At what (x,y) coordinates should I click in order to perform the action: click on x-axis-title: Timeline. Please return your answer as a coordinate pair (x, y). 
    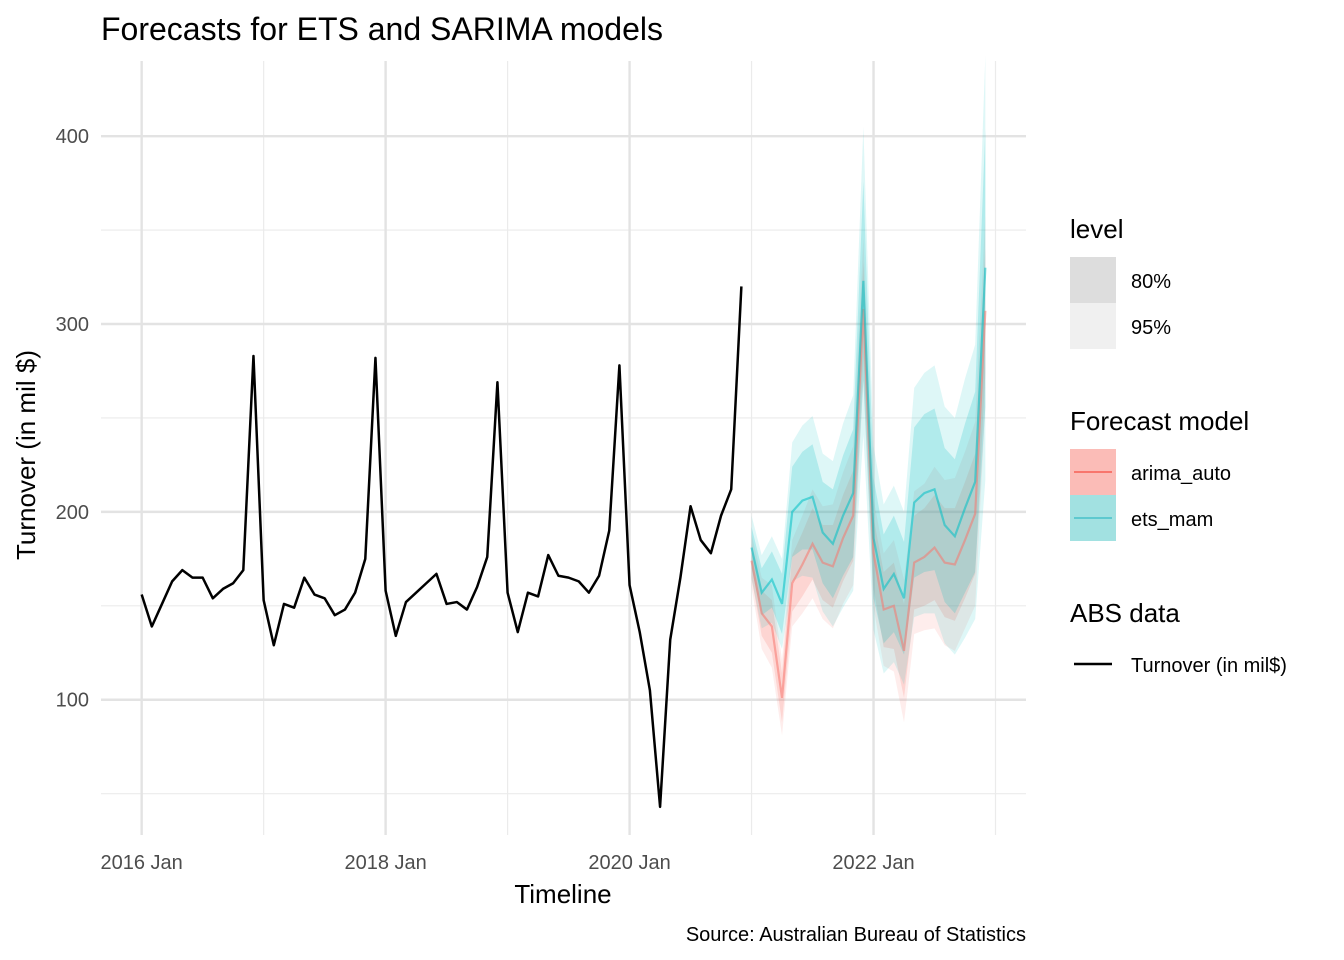
    Looking at the image, I should click on (562, 894).